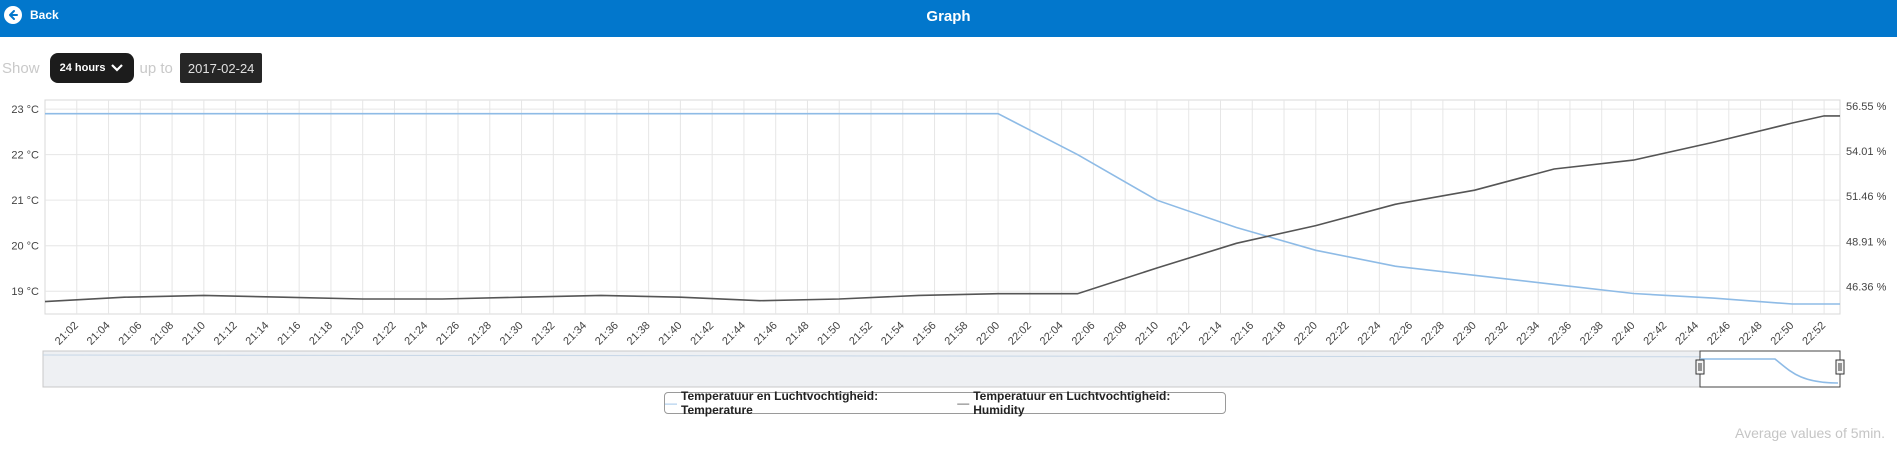 This screenshot has width=1897, height=449. Describe the element at coordinates (1719, 334) in the screenshot. I see `x-tick-label: 22:46` at that location.